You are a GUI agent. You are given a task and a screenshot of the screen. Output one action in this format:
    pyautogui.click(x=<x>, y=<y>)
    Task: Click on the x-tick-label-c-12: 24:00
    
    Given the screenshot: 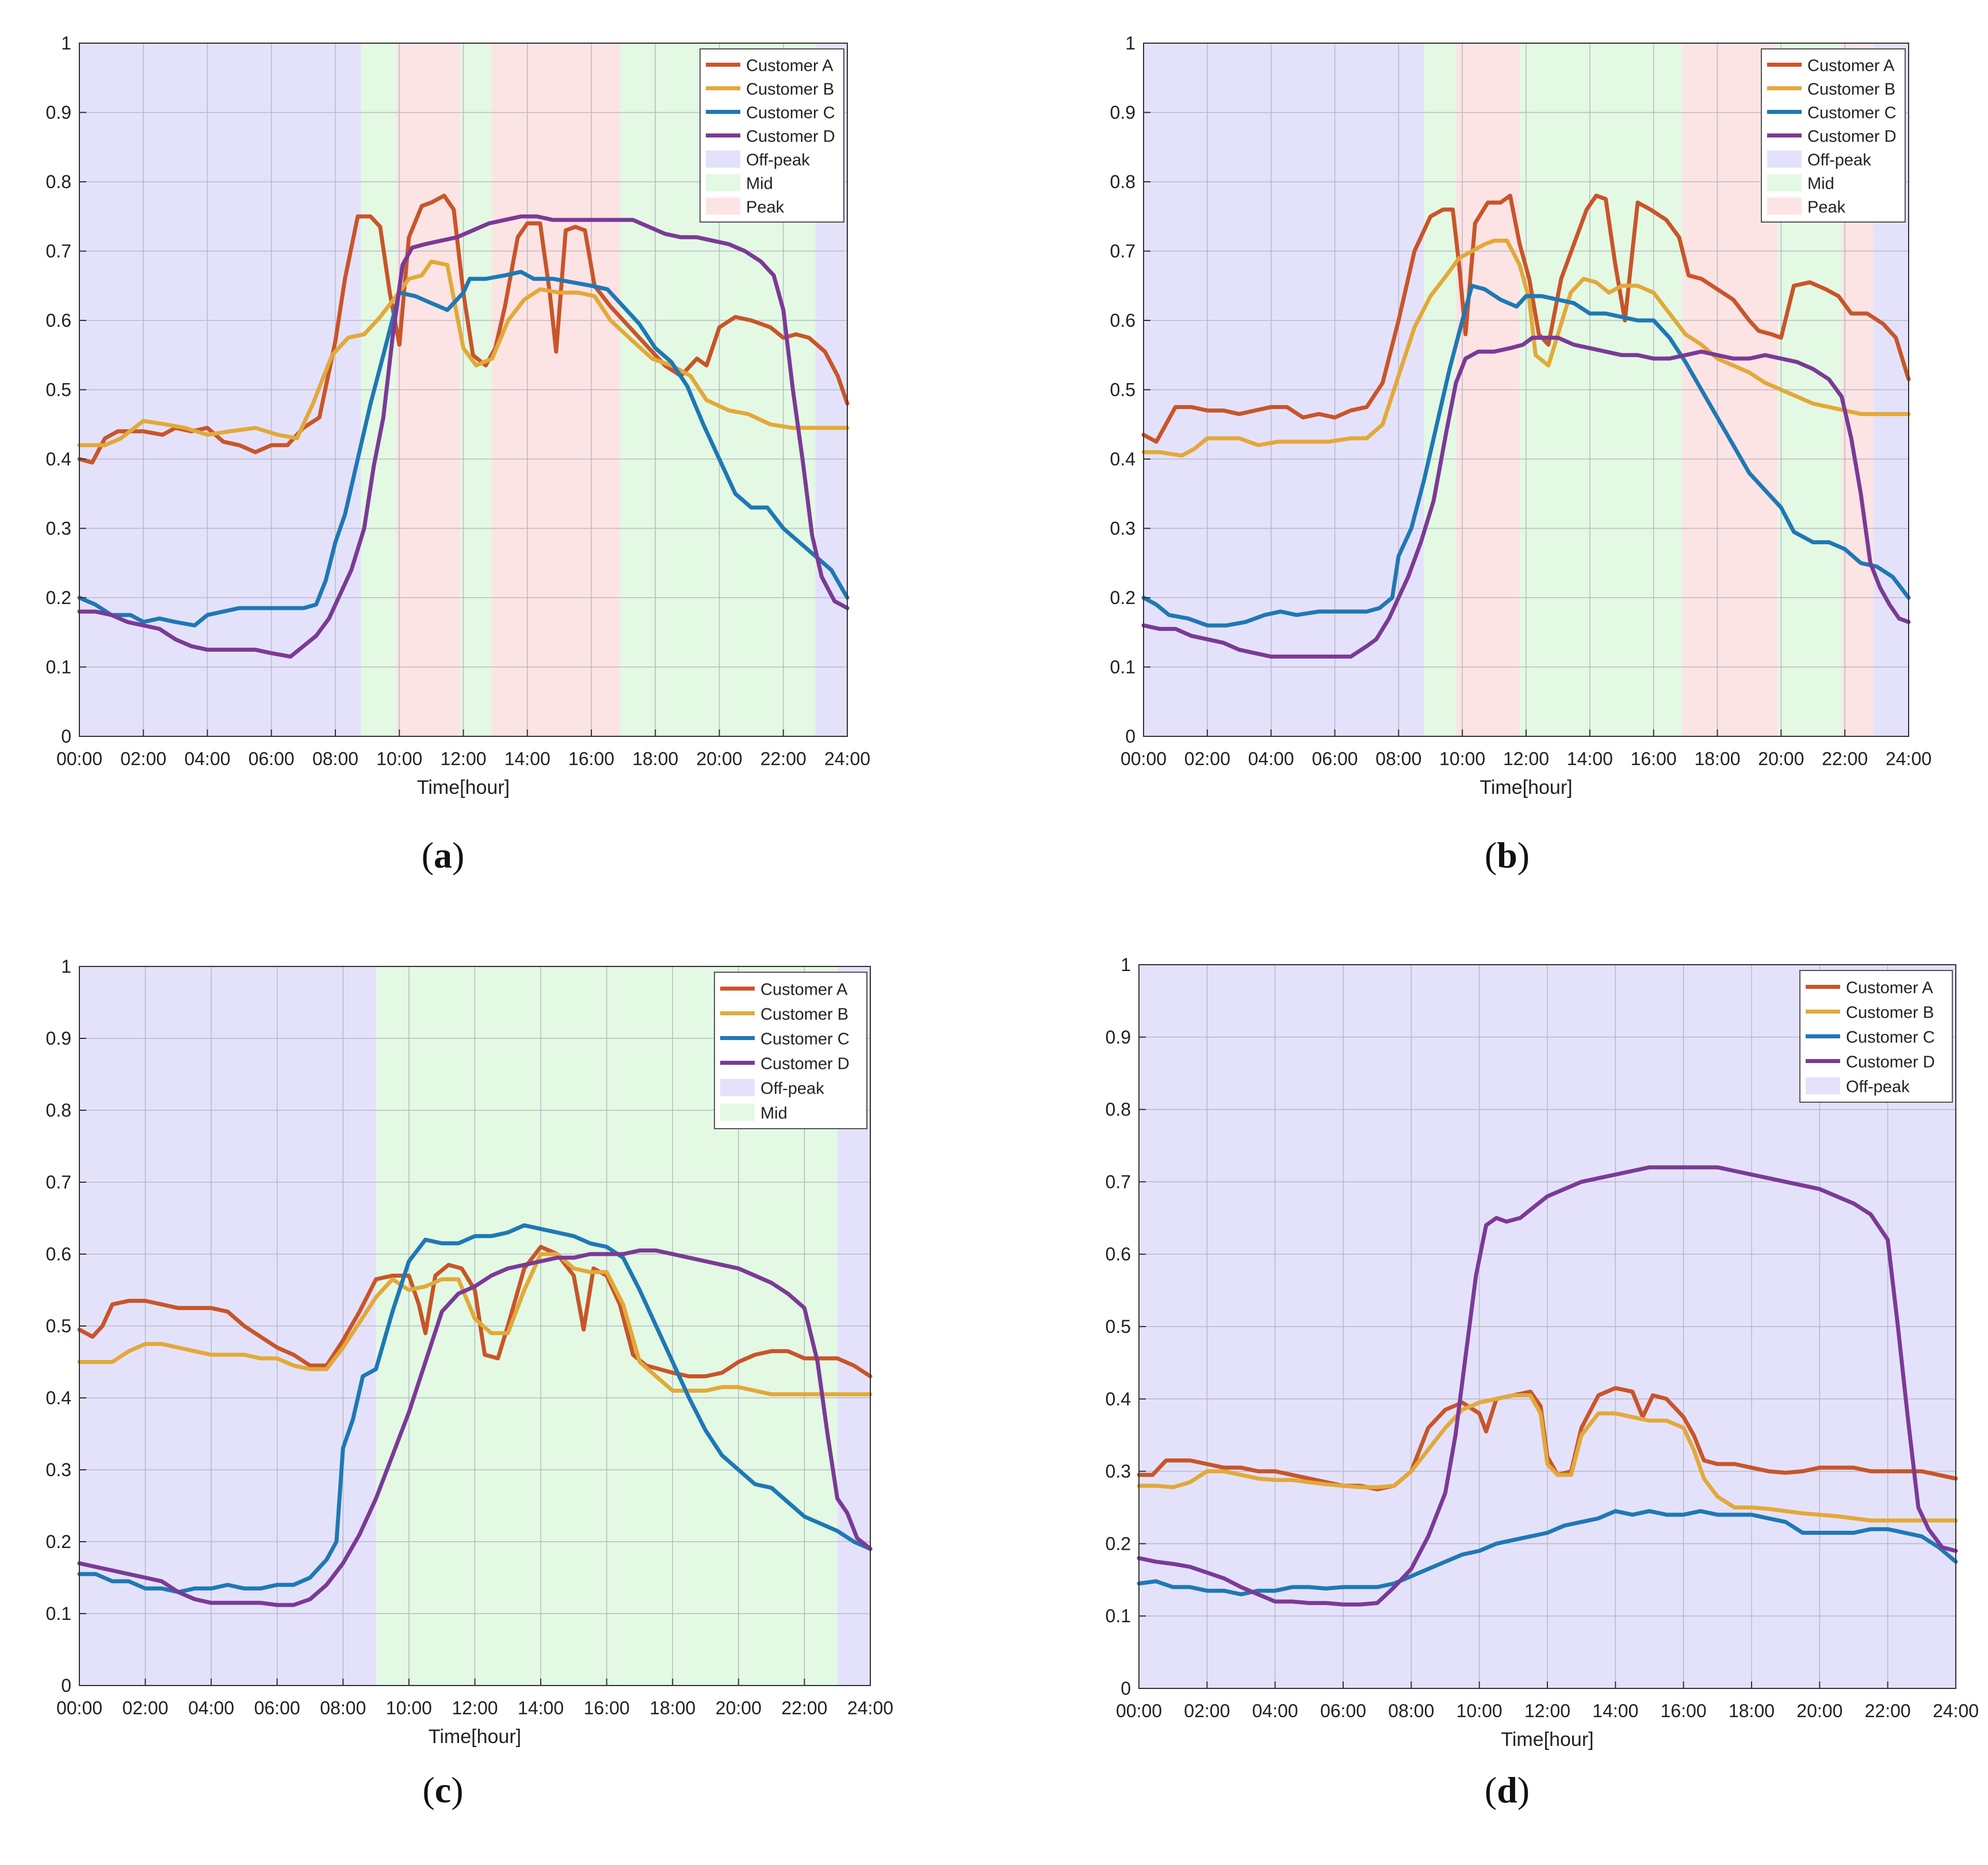 What is the action you would take?
    pyautogui.click(x=870, y=1708)
    